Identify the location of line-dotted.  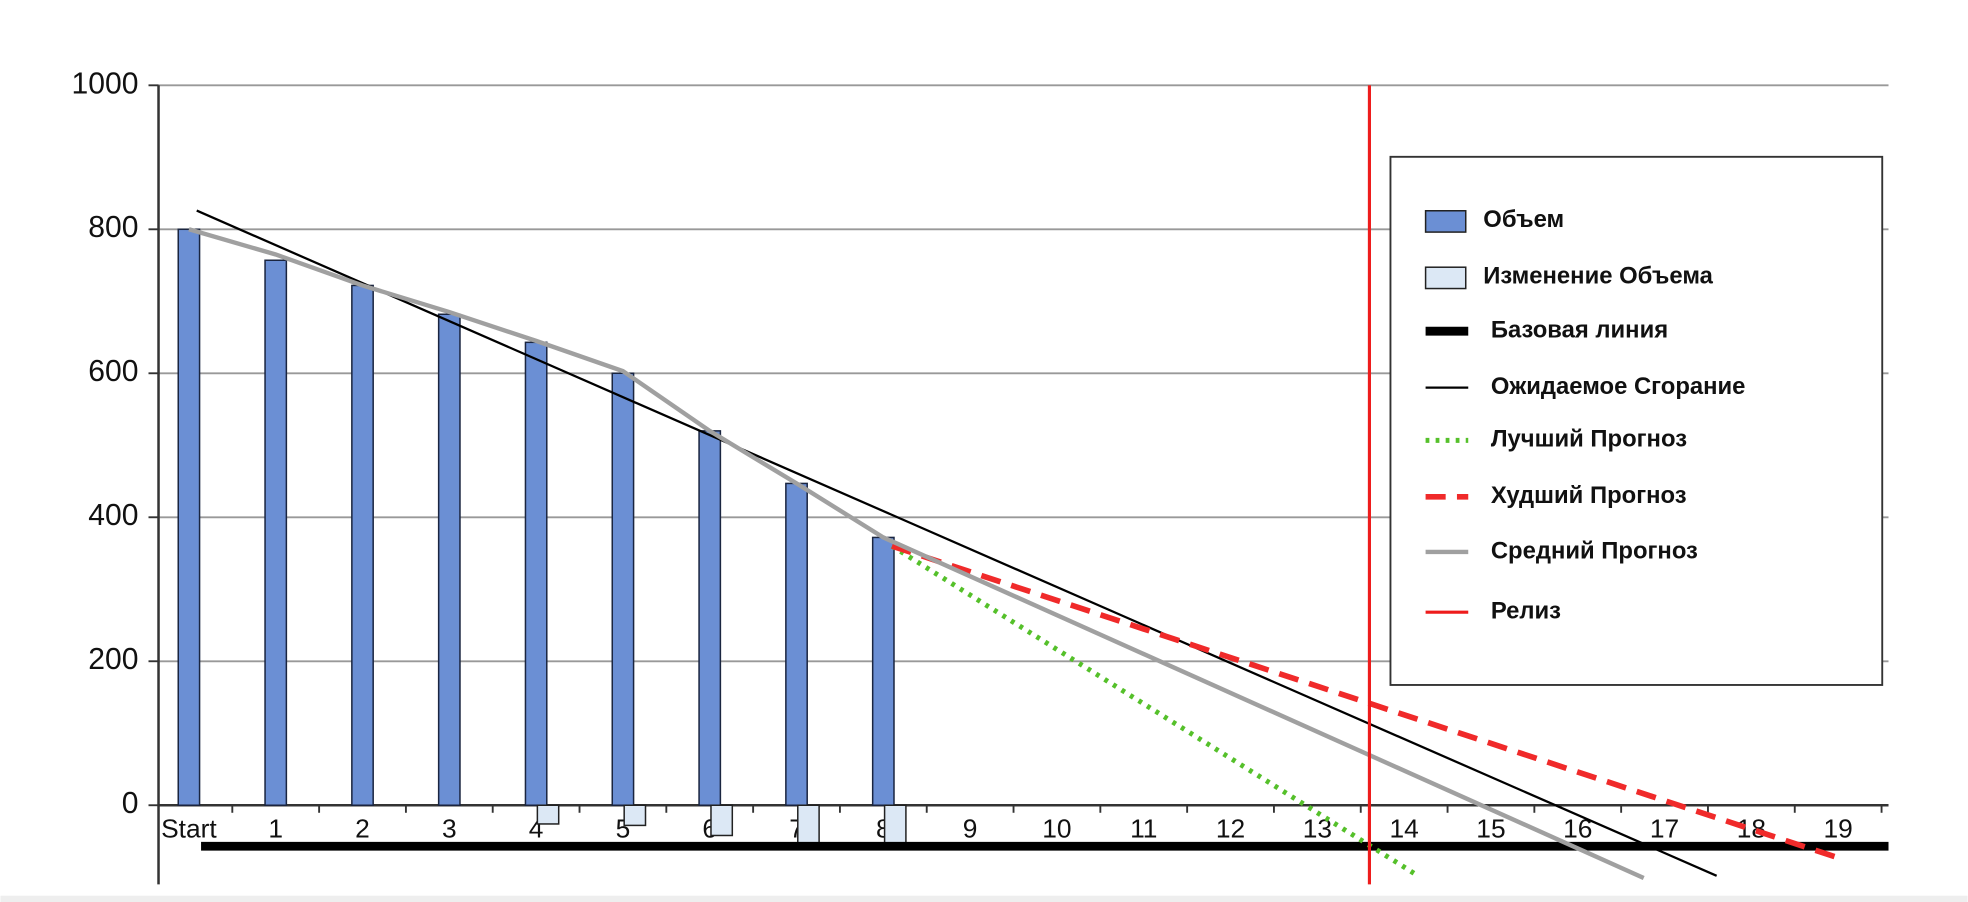
(1155, 710).